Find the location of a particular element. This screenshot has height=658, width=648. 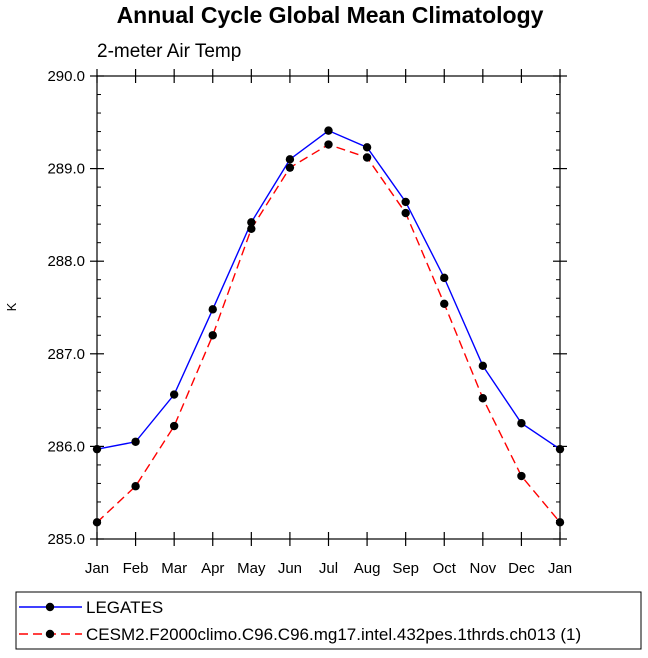

y-tick-label: 290.0 is located at coordinates (66, 76).